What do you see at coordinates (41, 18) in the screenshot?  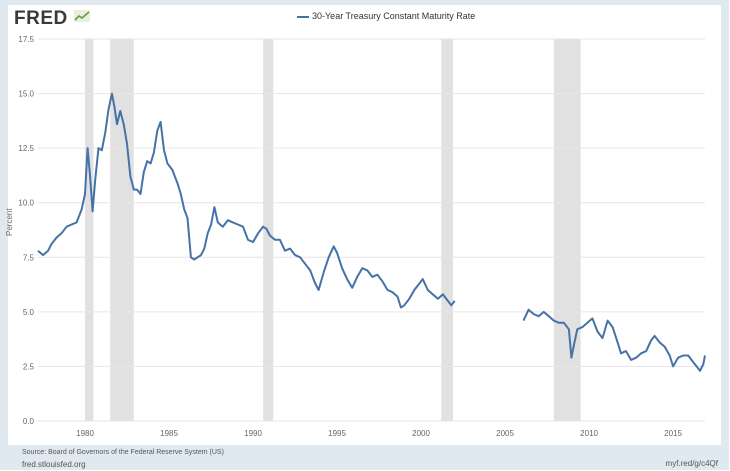 I see `fred-logo: FRED` at bounding box center [41, 18].